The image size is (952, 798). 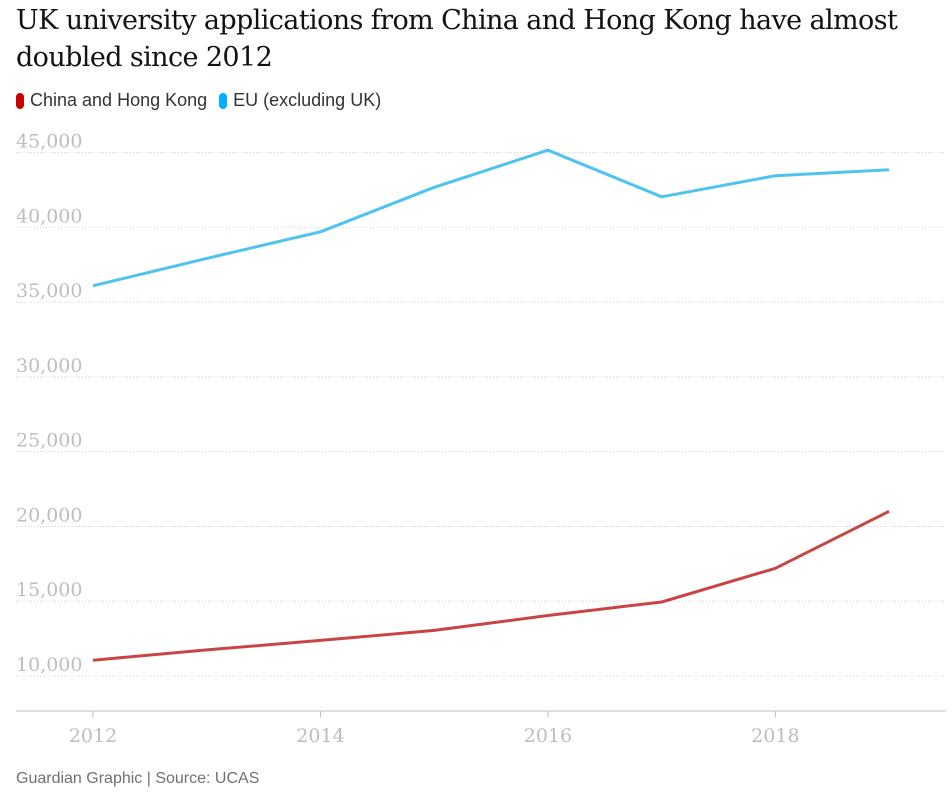 I want to click on legend-item-eu: EU (excluding UK), so click(x=300, y=100).